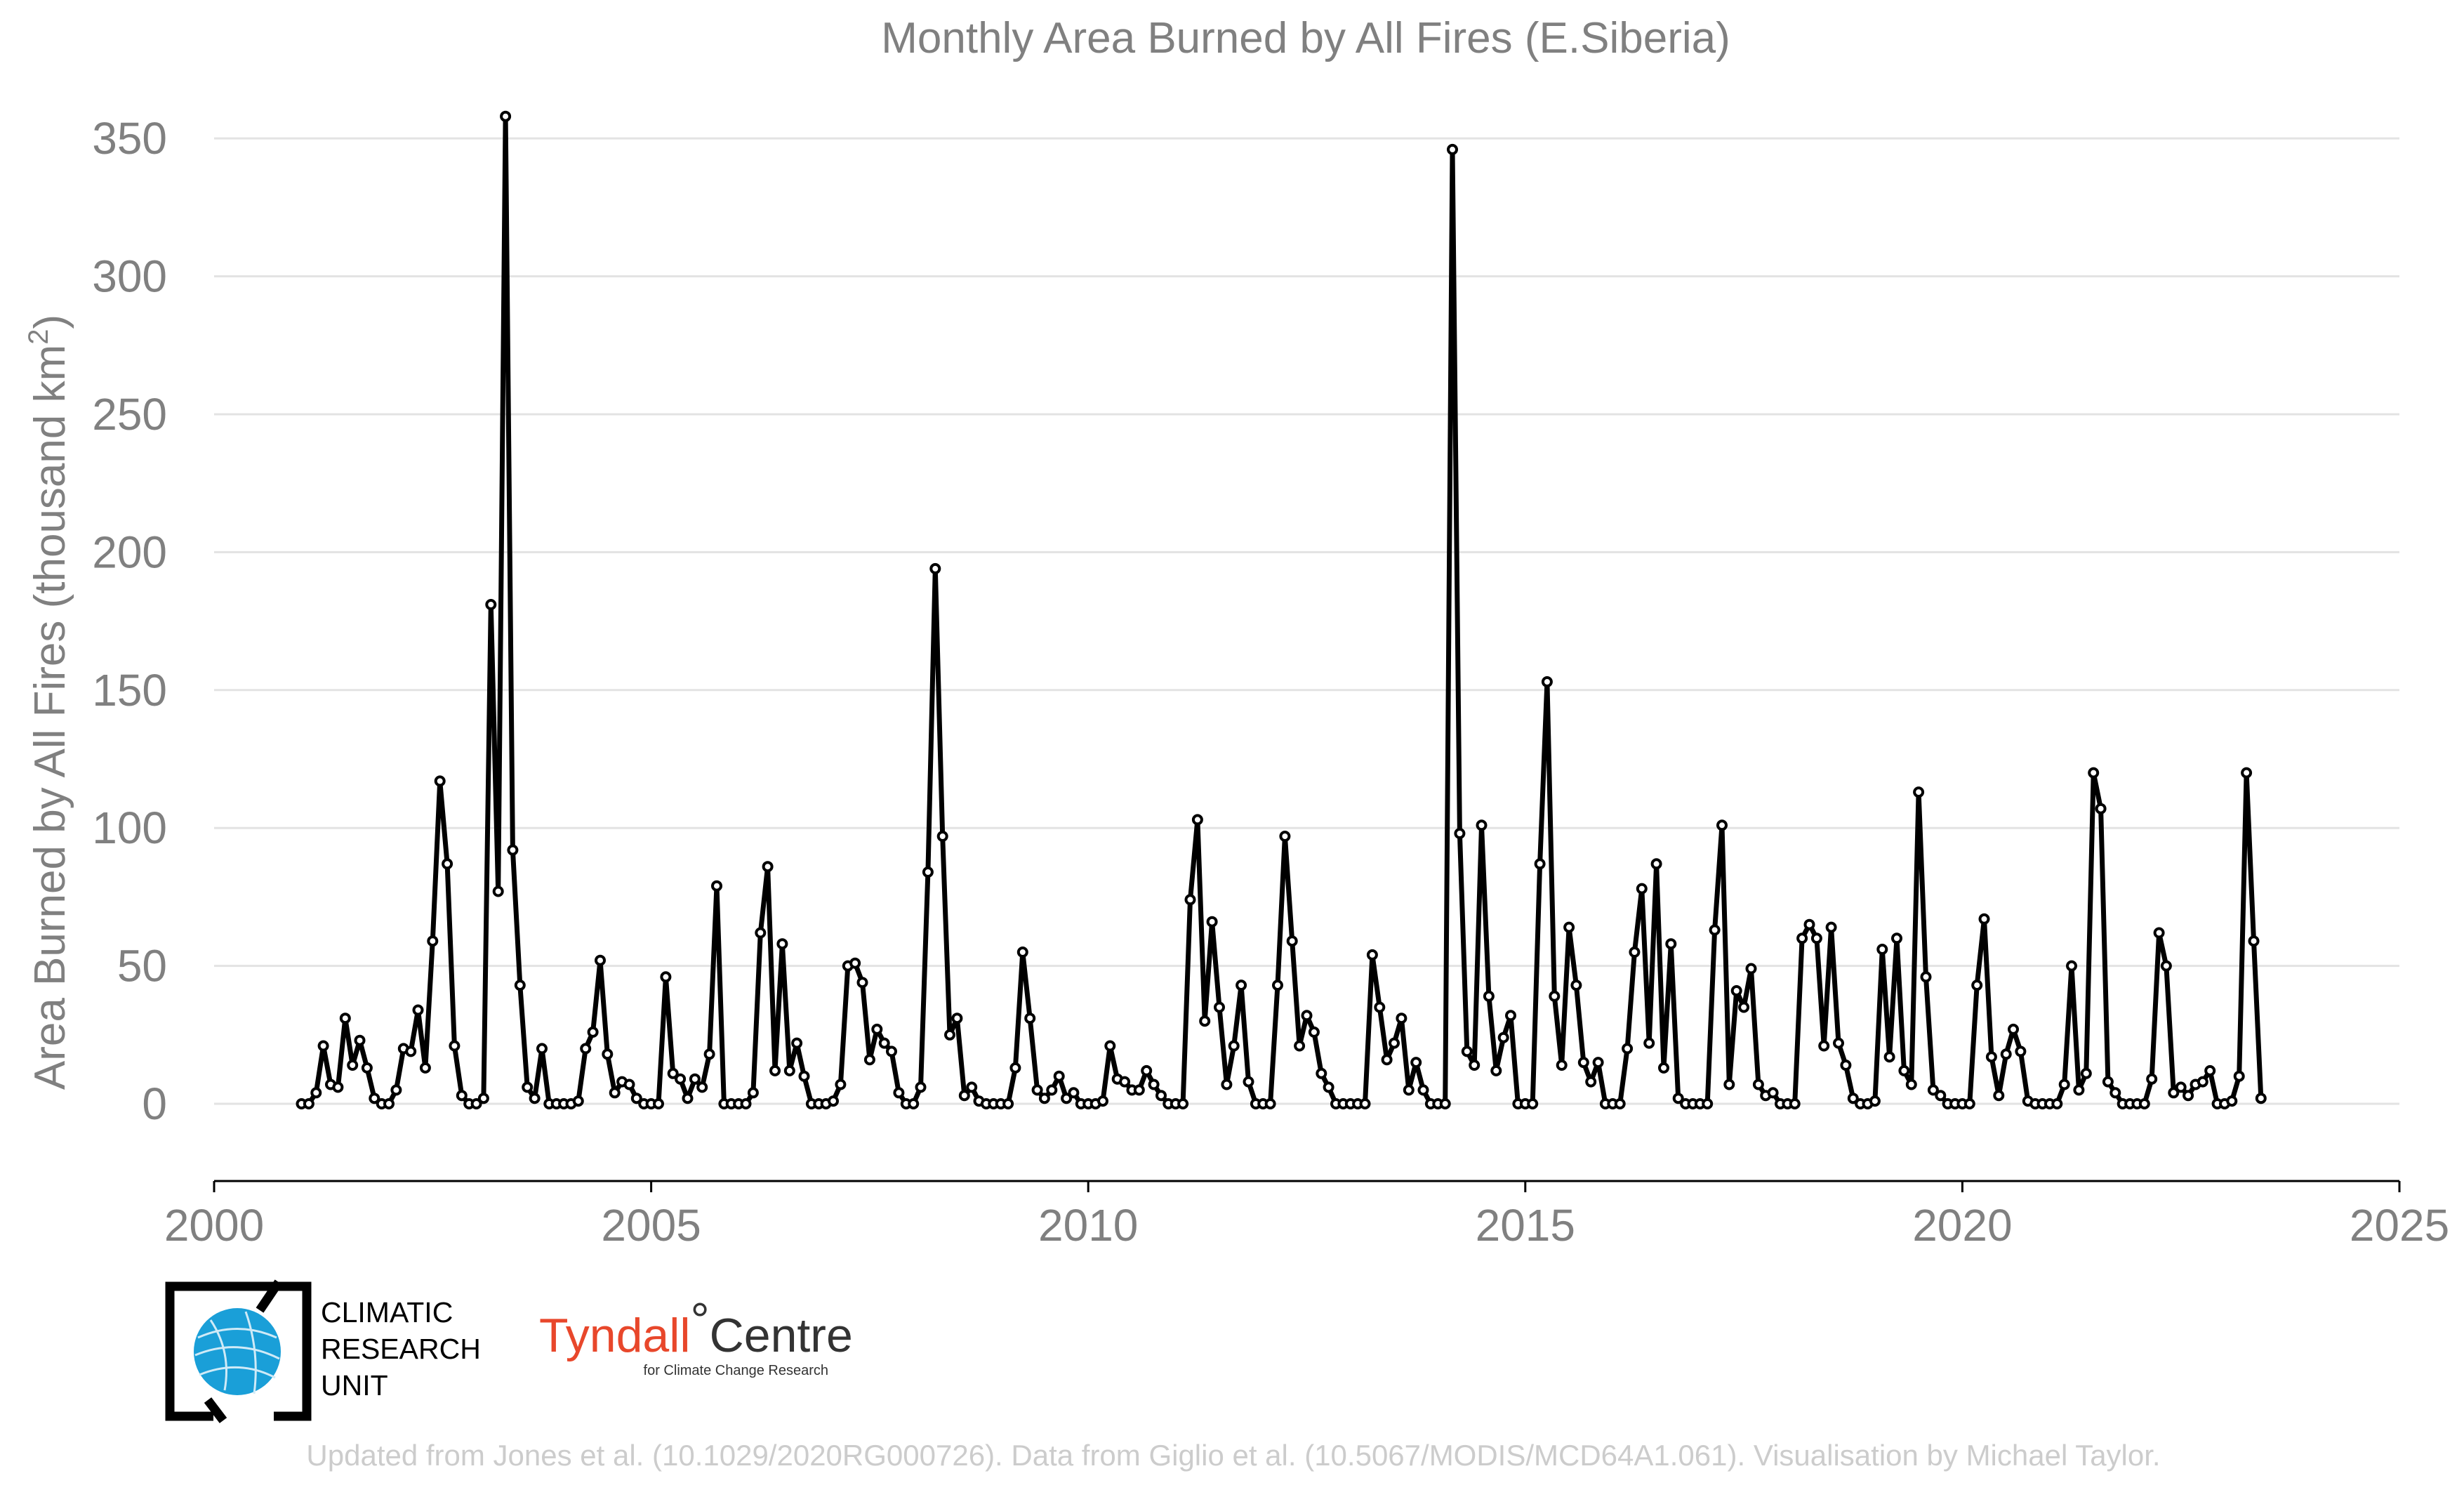 The height and width of the screenshot is (1497, 2464). What do you see at coordinates (700, 1320) in the screenshot?
I see `tyndall-logo-degree: °` at bounding box center [700, 1320].